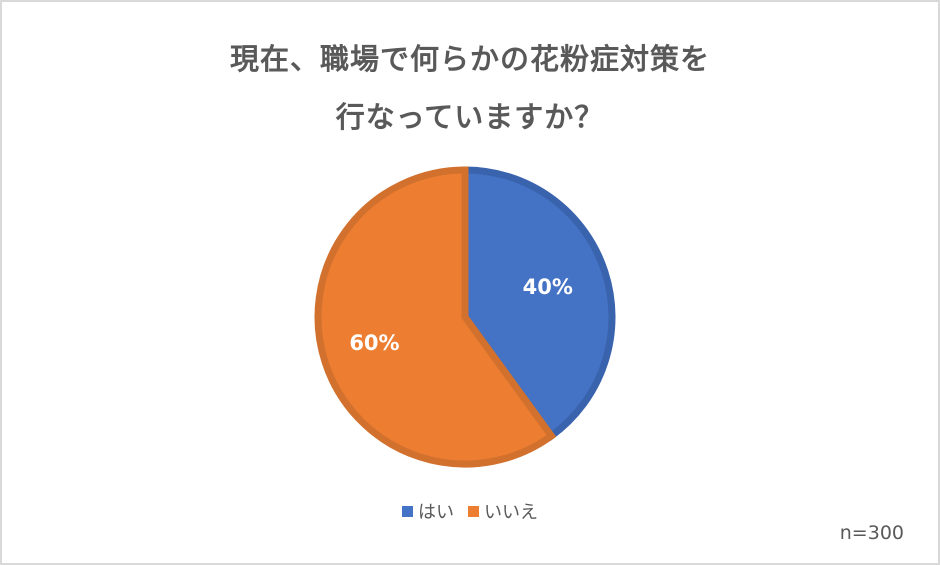 This screenshot has height=565, width=940. Describe the element at coordinates (435, 317) in the screenshot. I see `pie-slice-no` at that location.